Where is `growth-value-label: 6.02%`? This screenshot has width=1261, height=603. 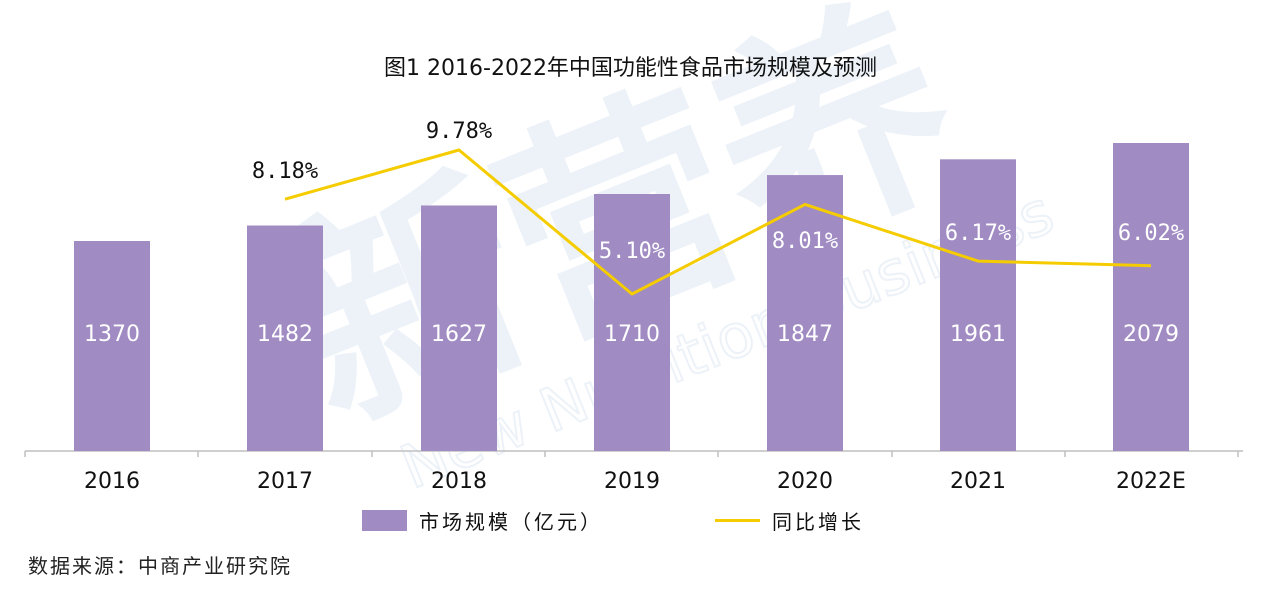 growth-value-label: 6.02% is located at coordinates (1151, 233).